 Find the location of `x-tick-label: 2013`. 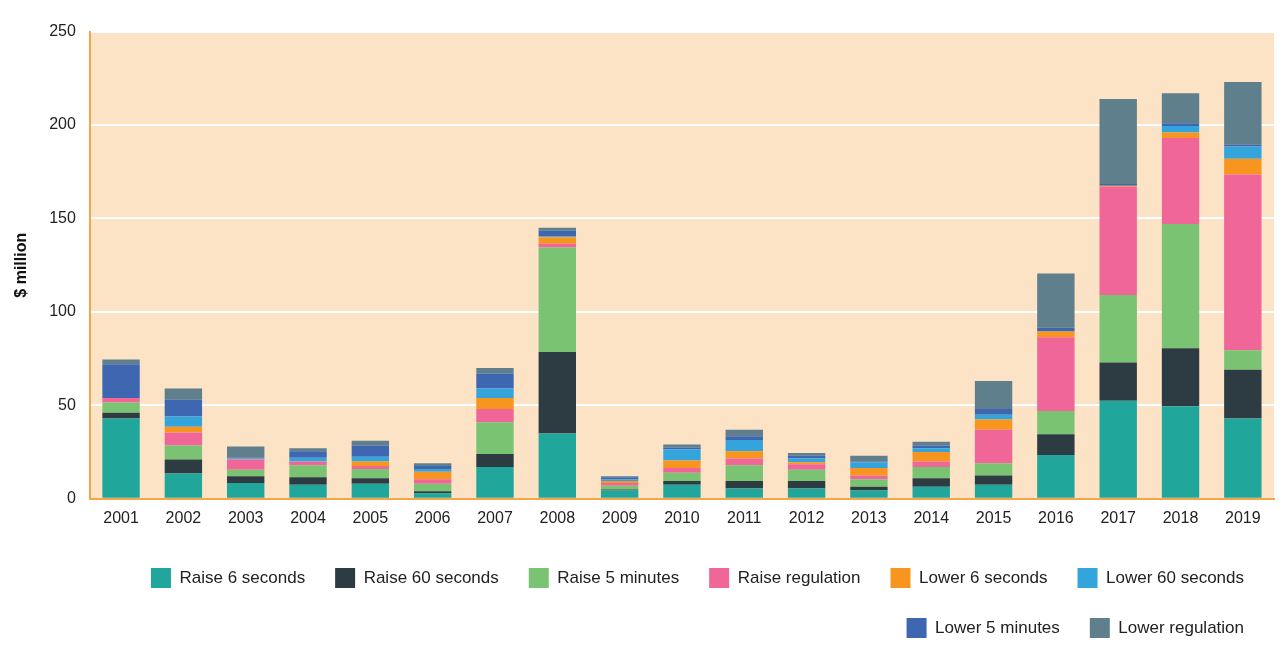

x-tick-label: 2013 is located at coordinates (869, 517).